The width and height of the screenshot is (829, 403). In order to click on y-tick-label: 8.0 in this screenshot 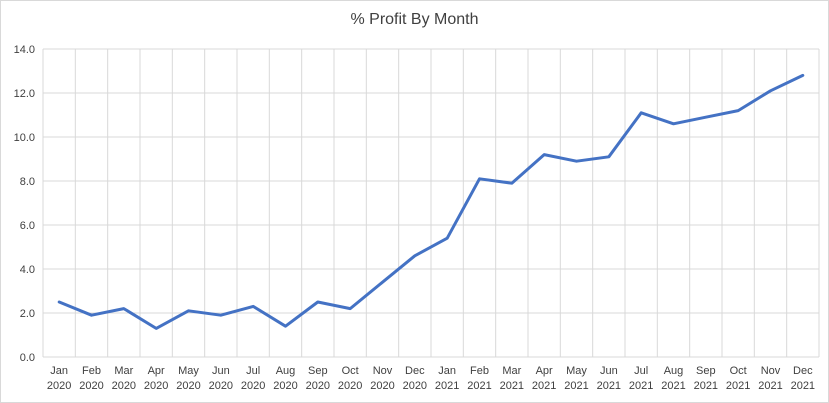, I will do `click(27, 182)`.